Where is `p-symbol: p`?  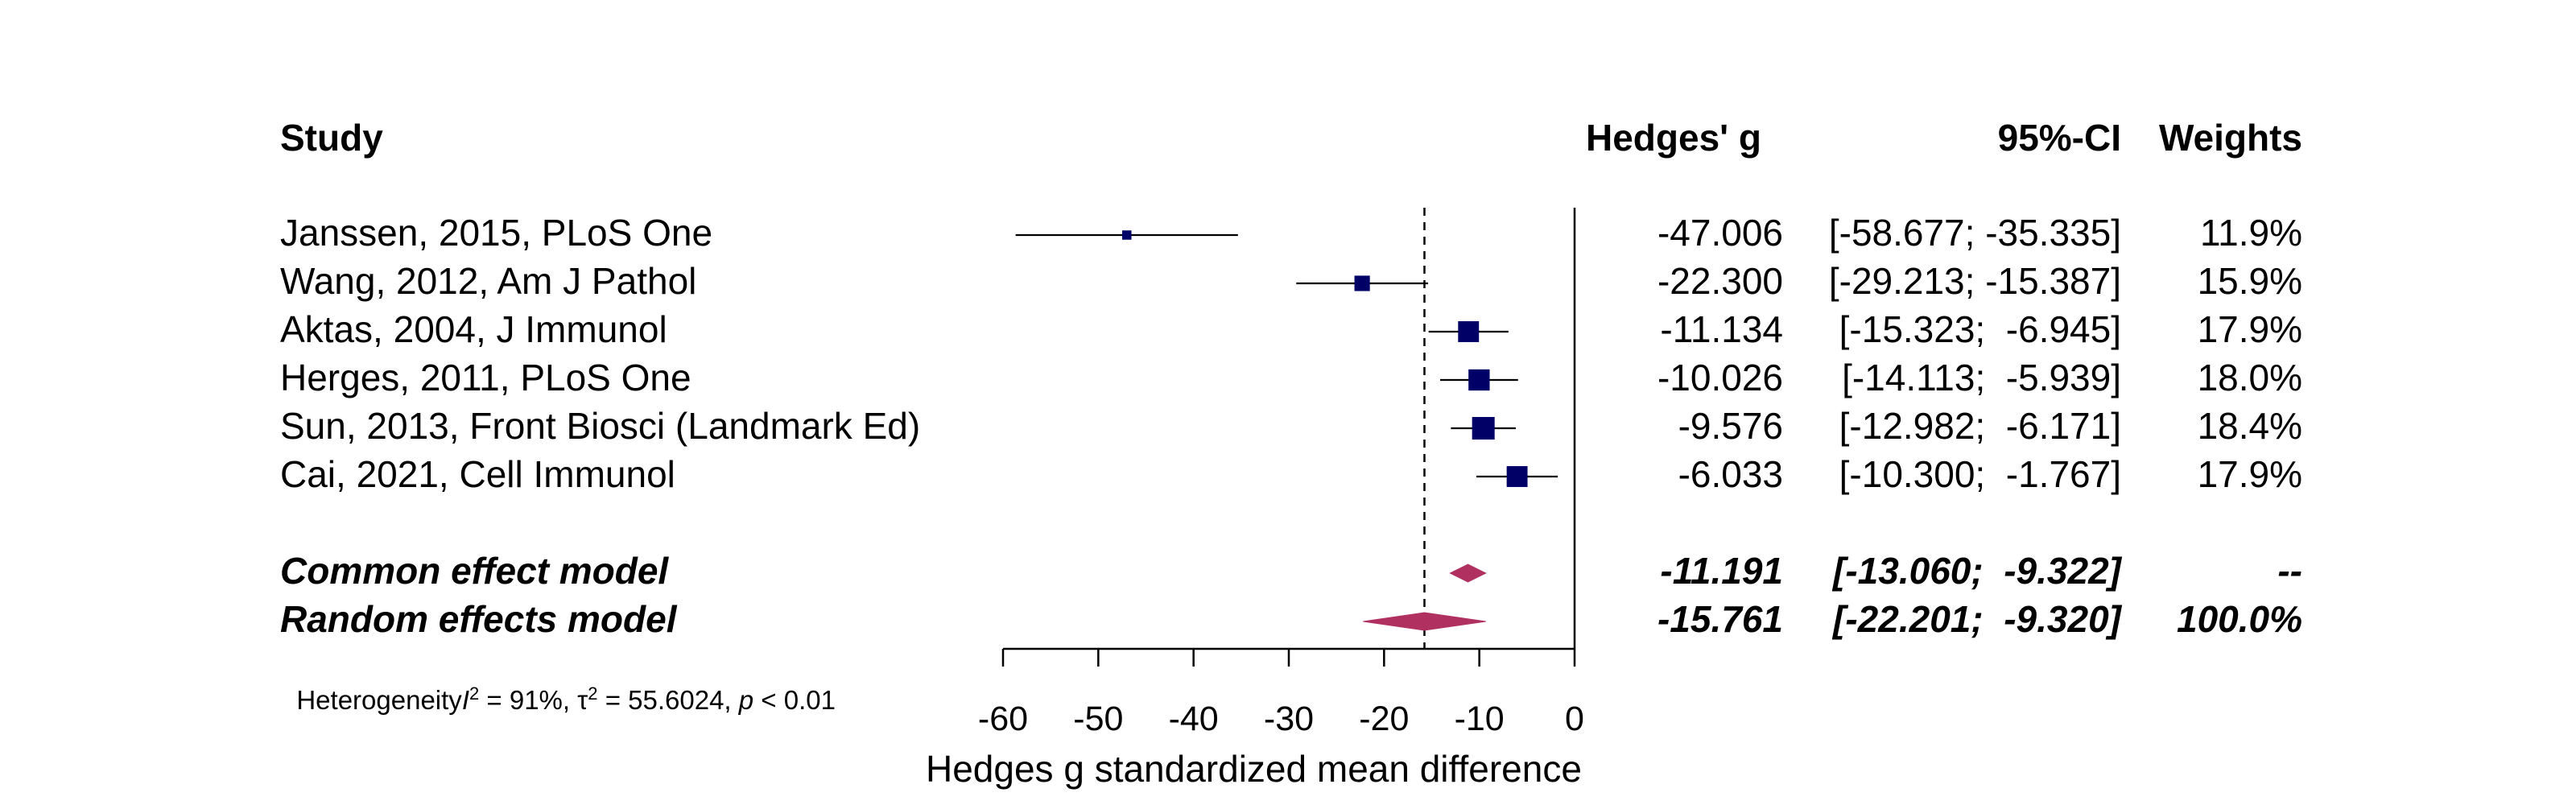
p-symbol: p is located at coordinates (746, 700).